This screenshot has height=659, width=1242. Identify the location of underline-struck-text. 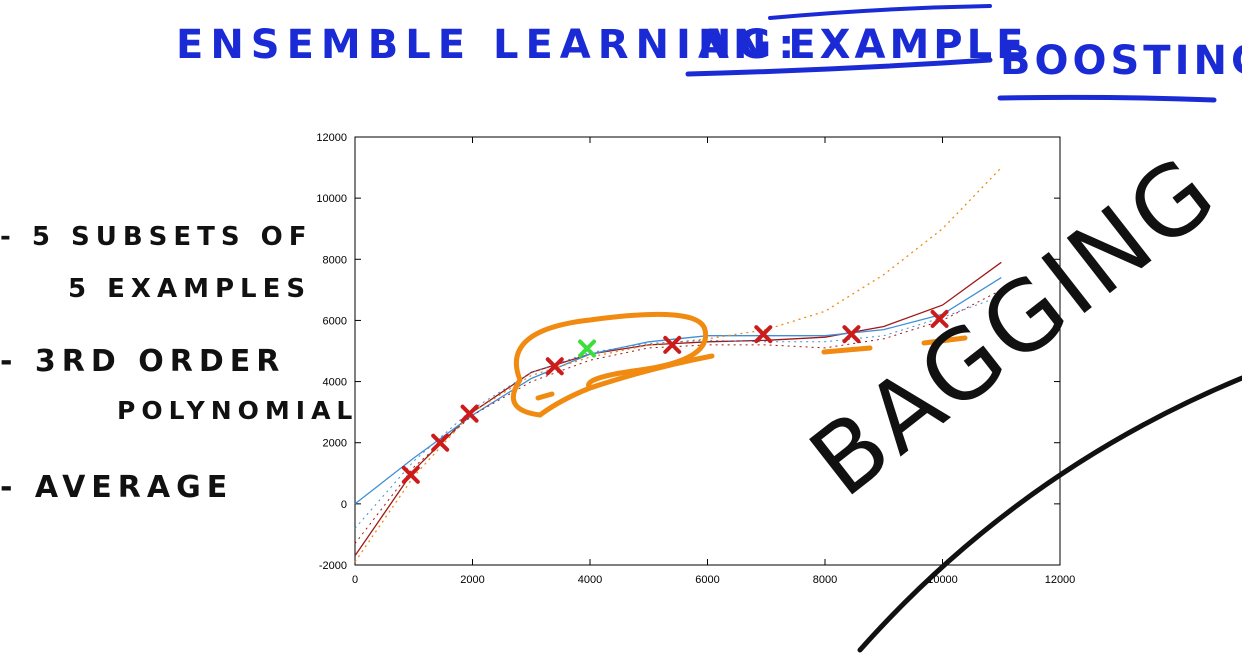
(839, 67).